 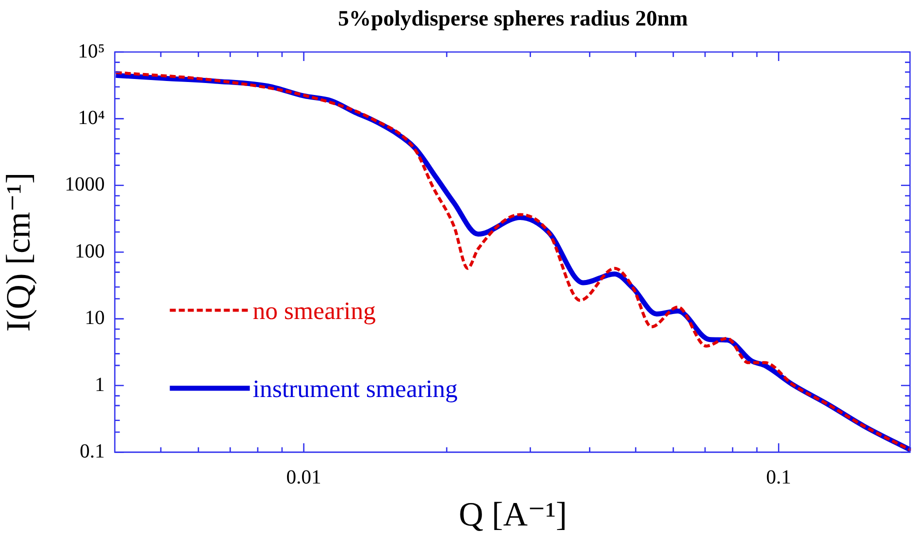 What do you see at coordinates (91, 117) in the screenshot?
I see `y-tick-label: 10⁴` at bounding box center [91, 117].